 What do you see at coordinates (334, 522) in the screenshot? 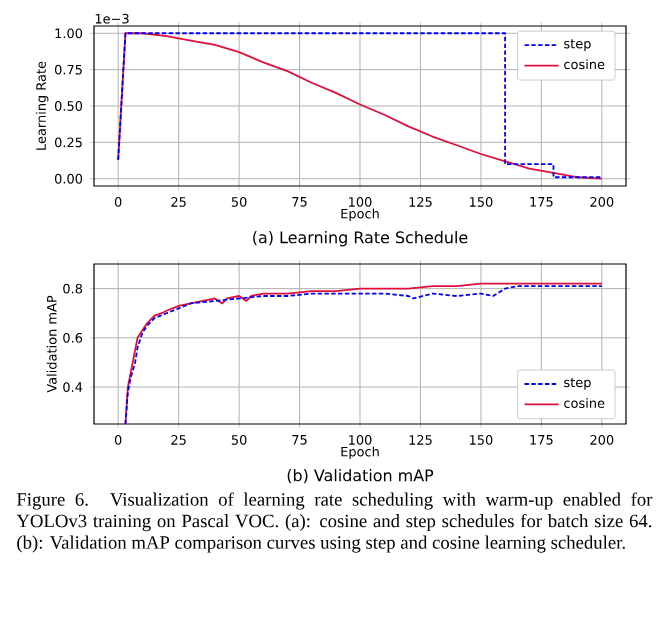
I see `caption: Figure 6. Visualization of learning rate scheduling with warm-up enabled for YOLOv3 training on Pascal VOC. (a): cosine and step schedules for batch size 64. (b): Validation mAP comparison curves using step and cosine learning scheduler.` at bounding box center [334, 522].